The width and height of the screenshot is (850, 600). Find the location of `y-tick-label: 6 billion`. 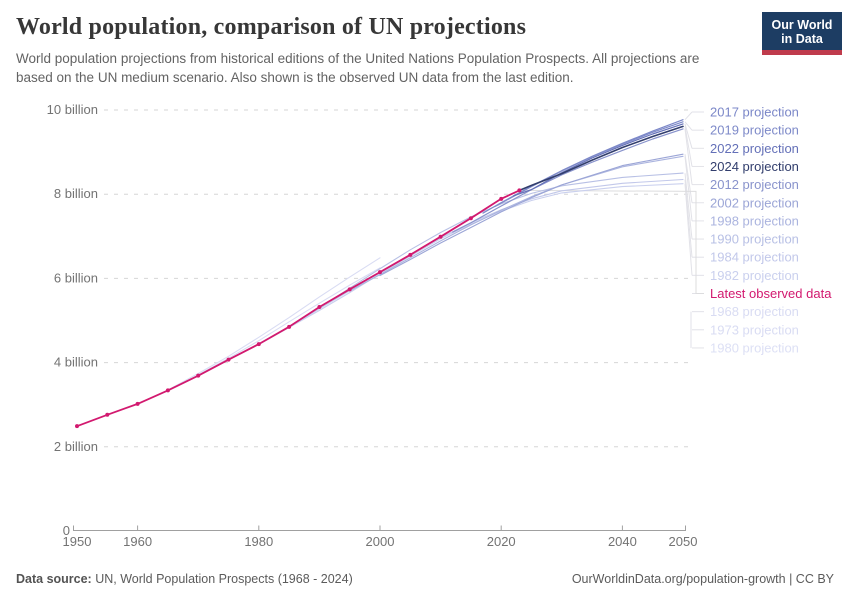

y-tick-label: 6 billion is located at coordinates (76, 277).